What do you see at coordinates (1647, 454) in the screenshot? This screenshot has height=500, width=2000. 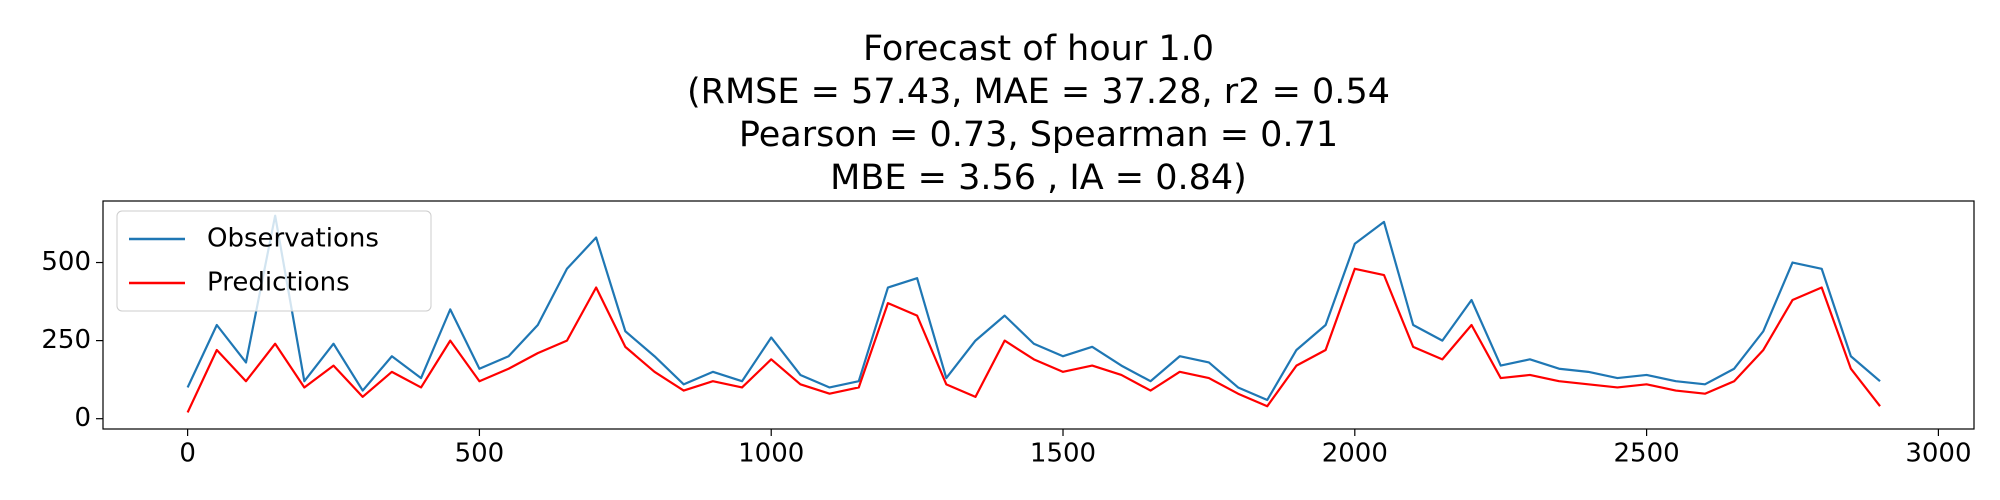 I see `x-tick-label: 2500` at bounding box center [1647, 454].